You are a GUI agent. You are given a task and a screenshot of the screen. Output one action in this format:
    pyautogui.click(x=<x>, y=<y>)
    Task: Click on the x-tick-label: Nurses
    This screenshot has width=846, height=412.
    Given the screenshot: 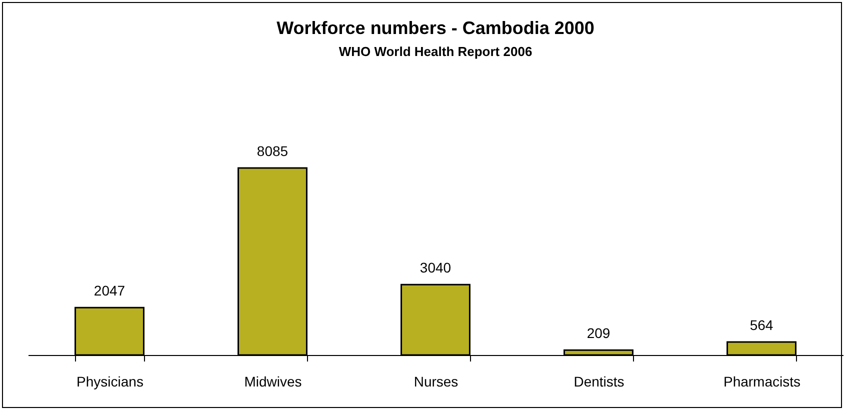 What is the action you would take?
    pyautogui.click(x=436, y=382)
    